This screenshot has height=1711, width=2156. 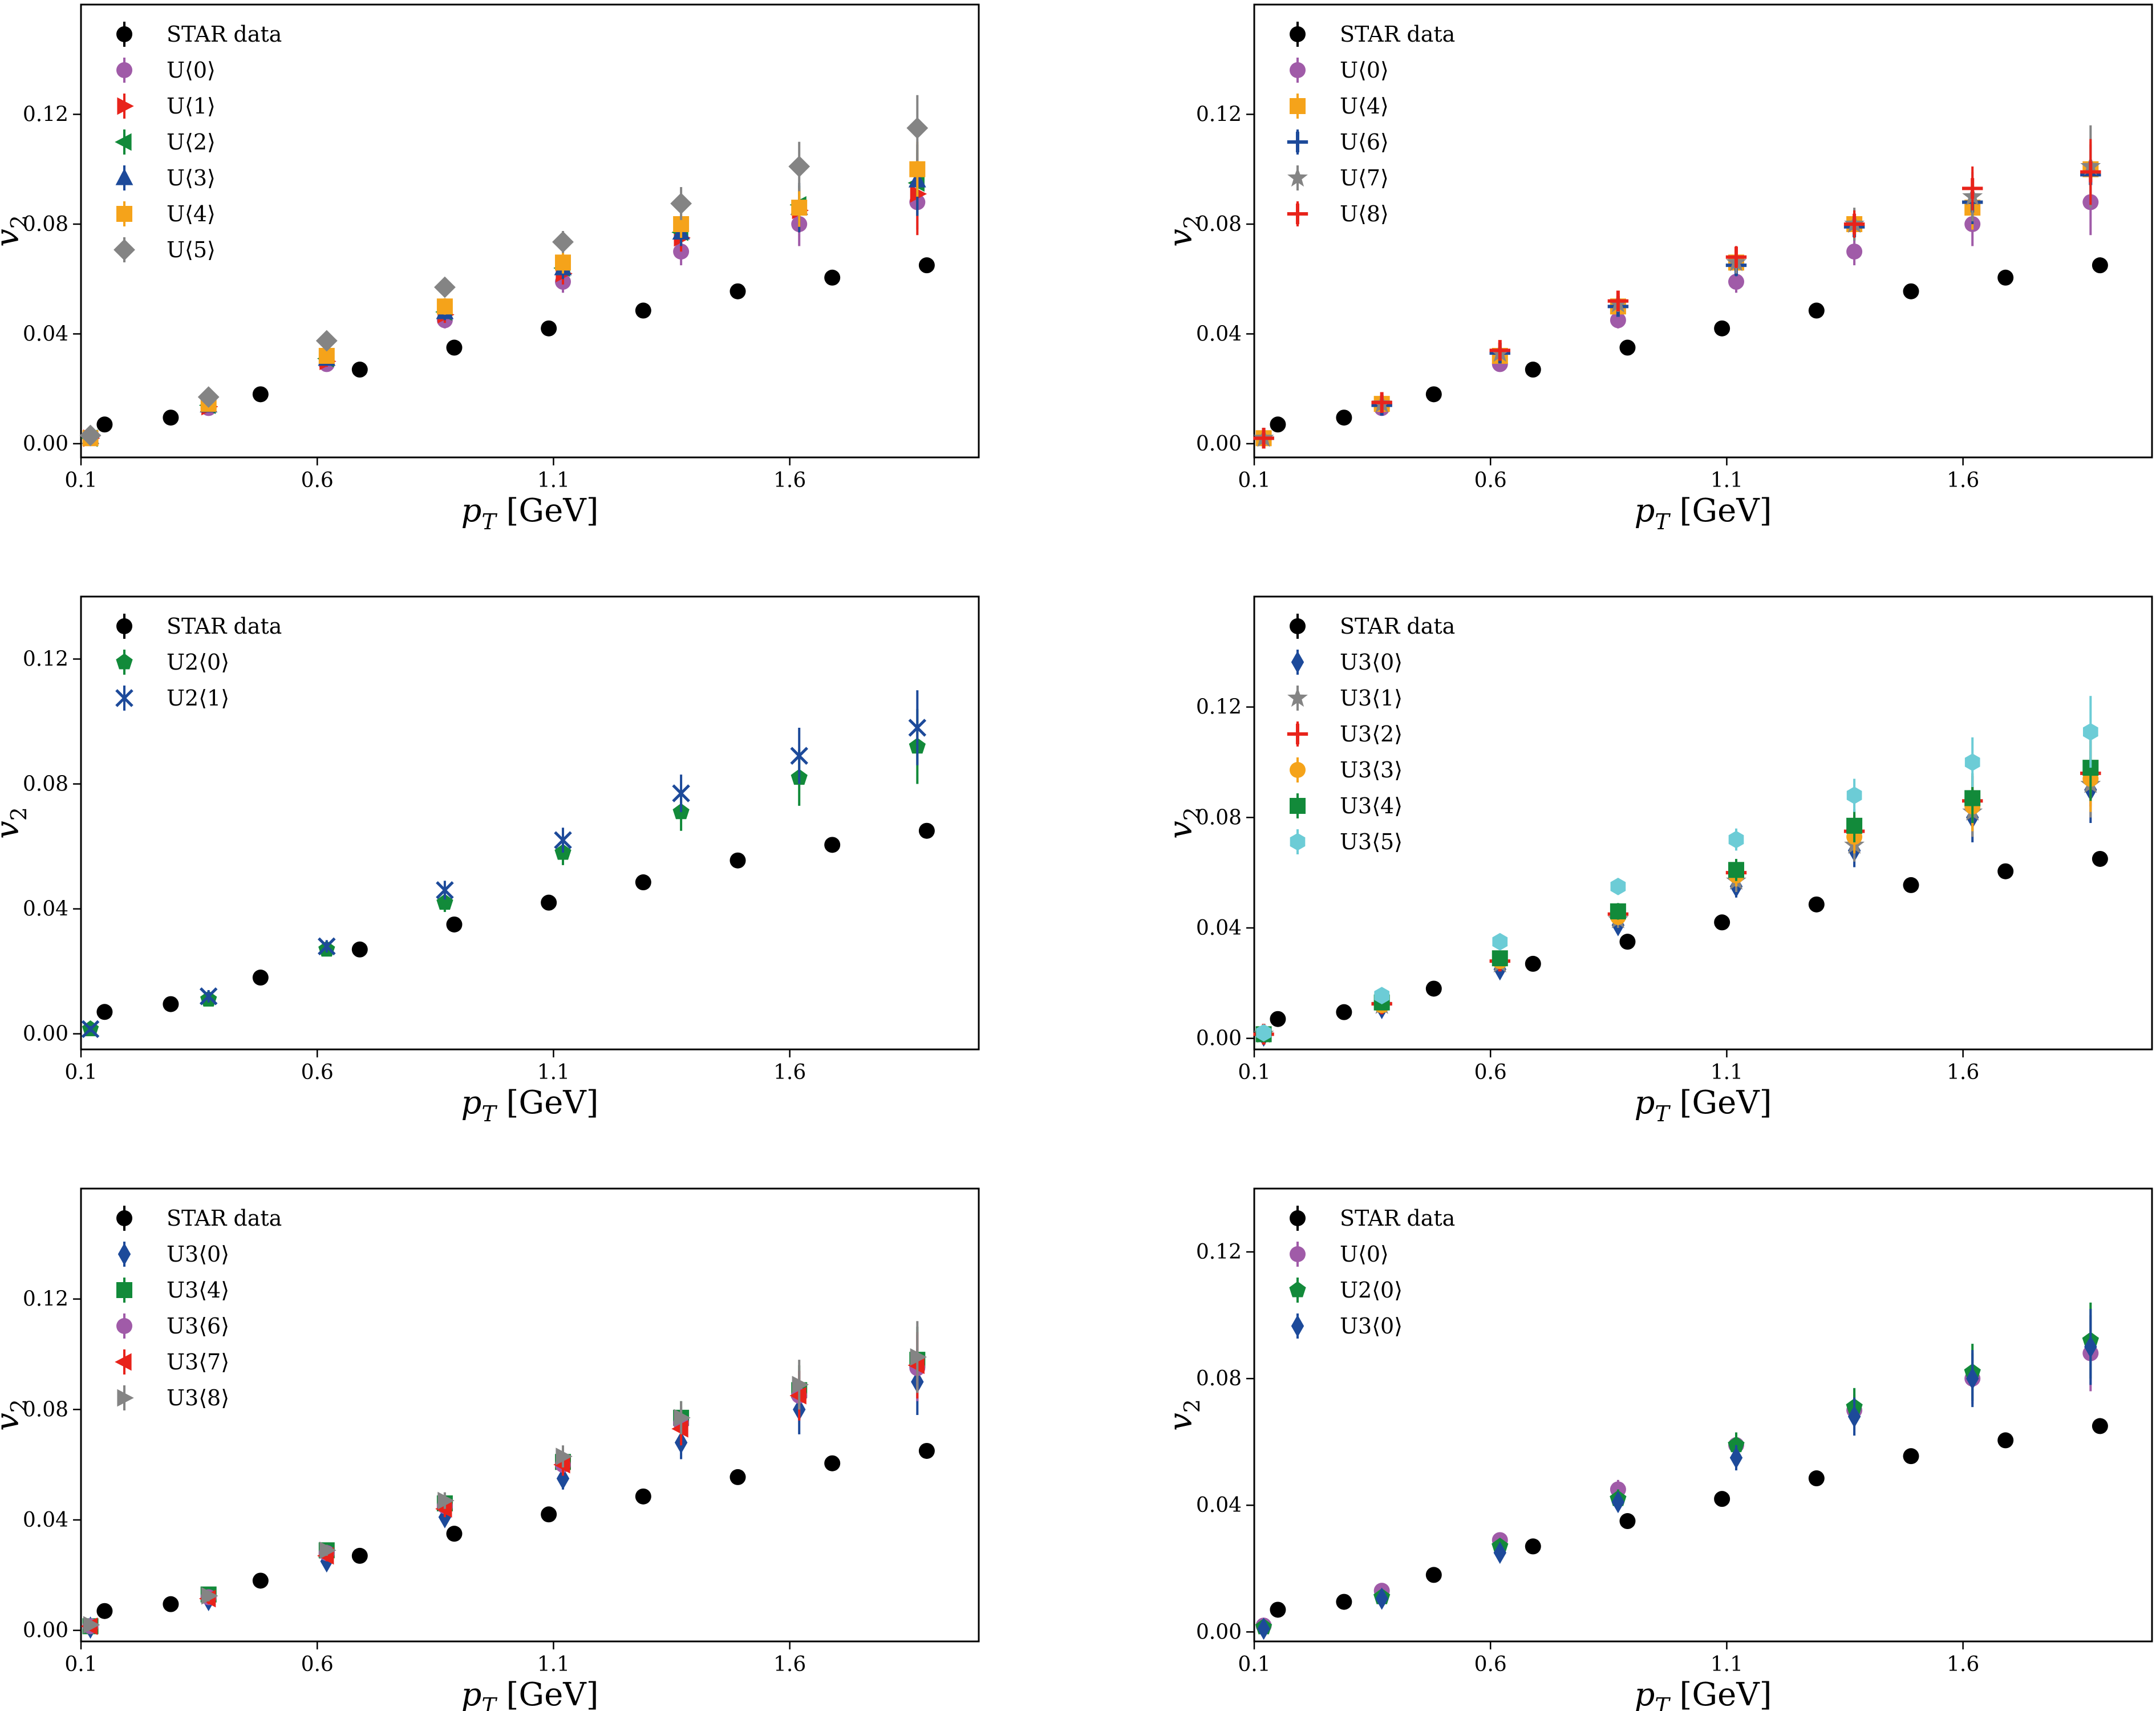 I want to click on legend: STAR data U2⟨0⟩ U2⟨1⟩, so click(x=198, y=663).